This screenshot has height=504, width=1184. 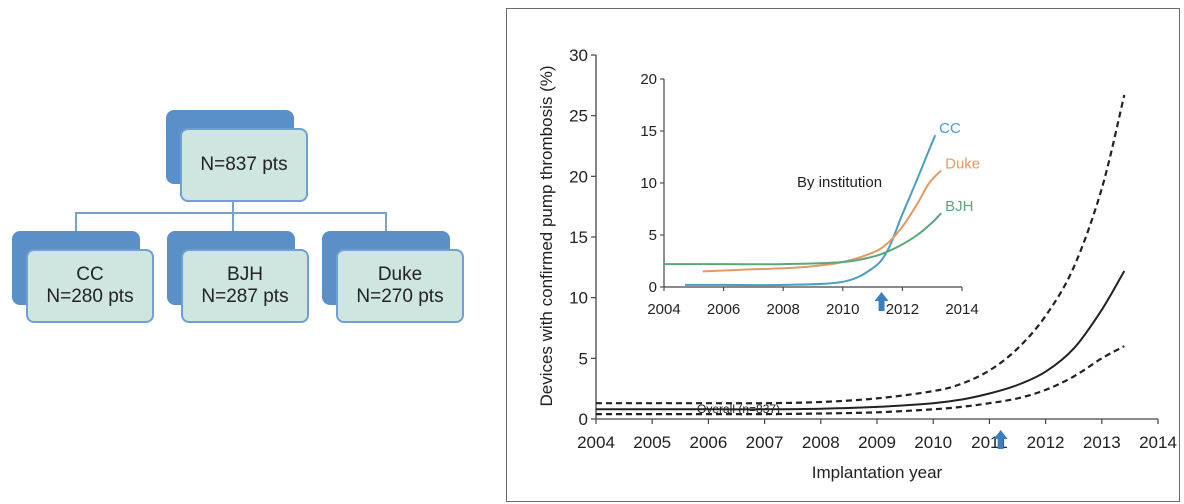 I want to click on main-x-tick-label: 2004, so click(x=596, y=442).